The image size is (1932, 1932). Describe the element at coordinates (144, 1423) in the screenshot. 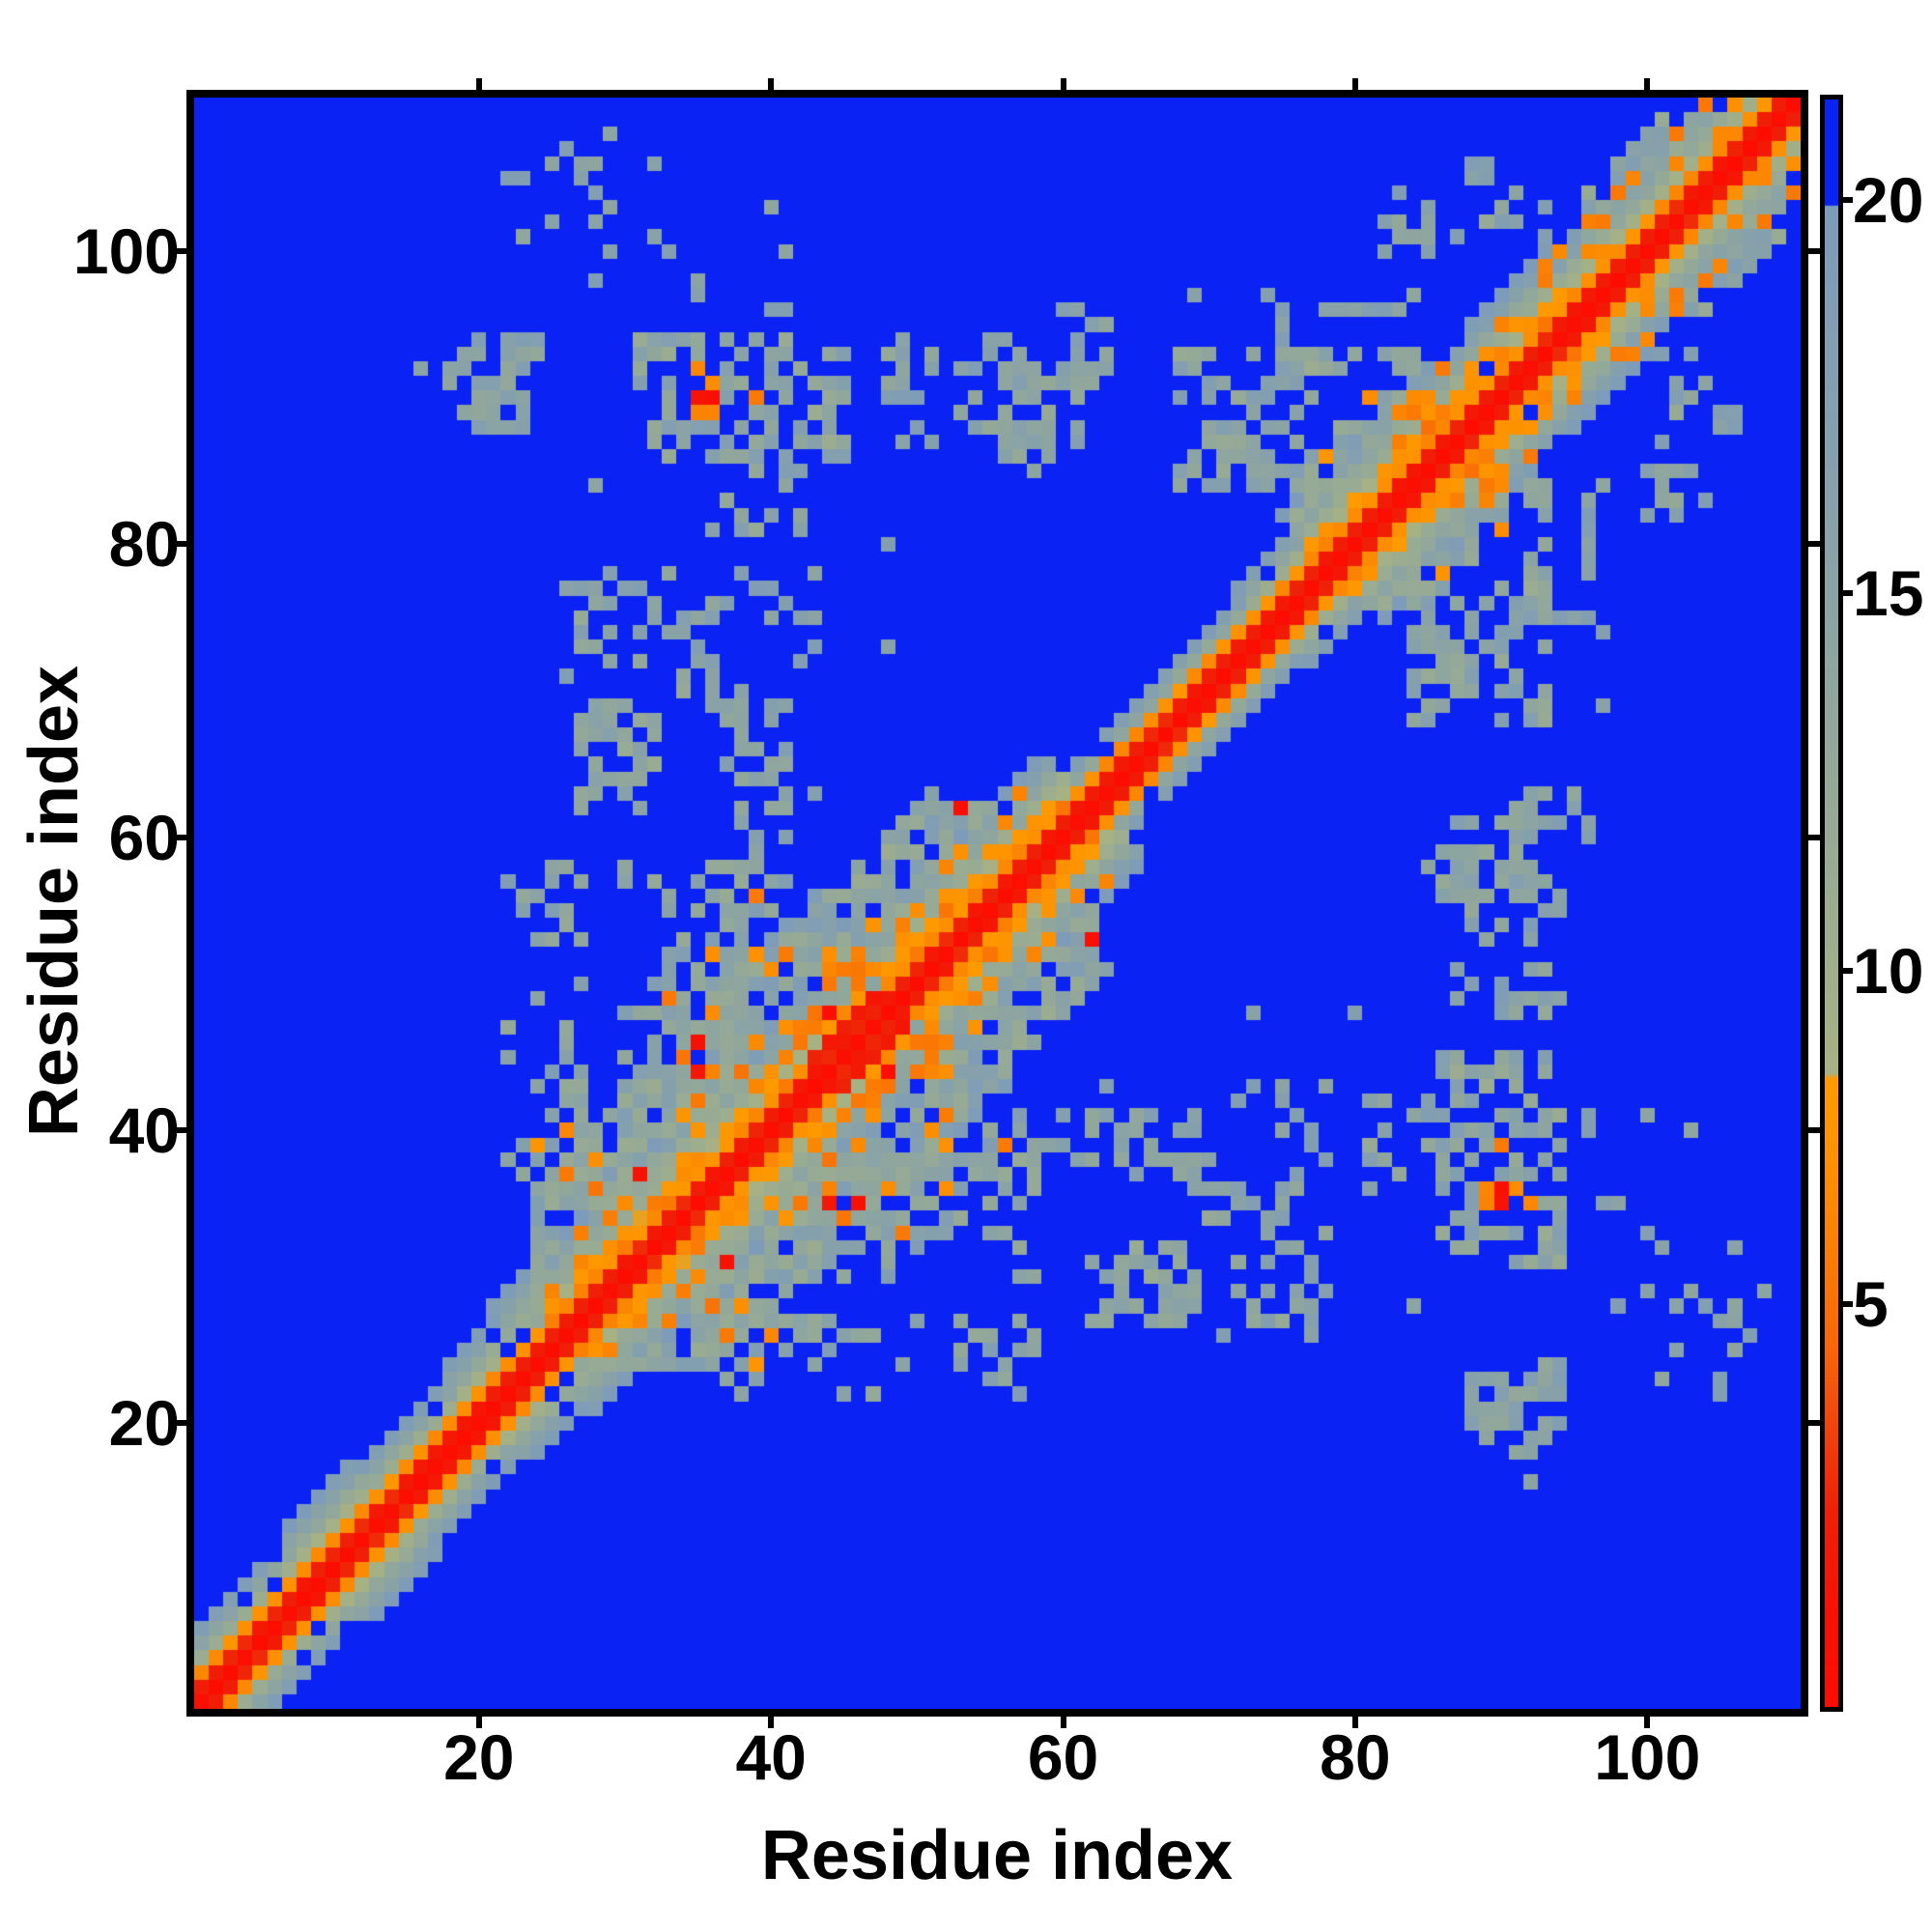

I see `y-axis-tick-label: 20` at that location.